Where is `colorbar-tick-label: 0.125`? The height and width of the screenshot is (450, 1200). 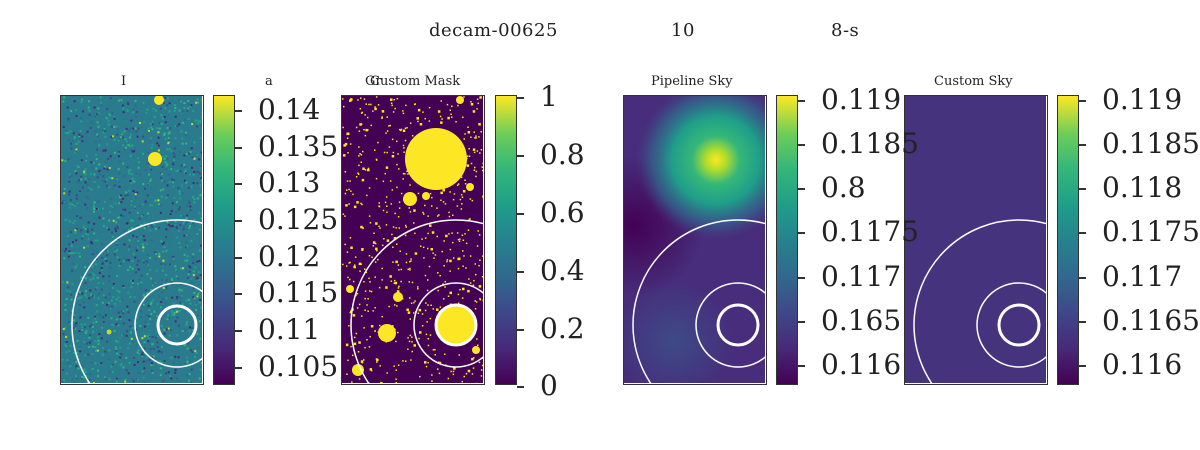
colorbar-tick-label: 0.125 is located at coordinates (298, 219).